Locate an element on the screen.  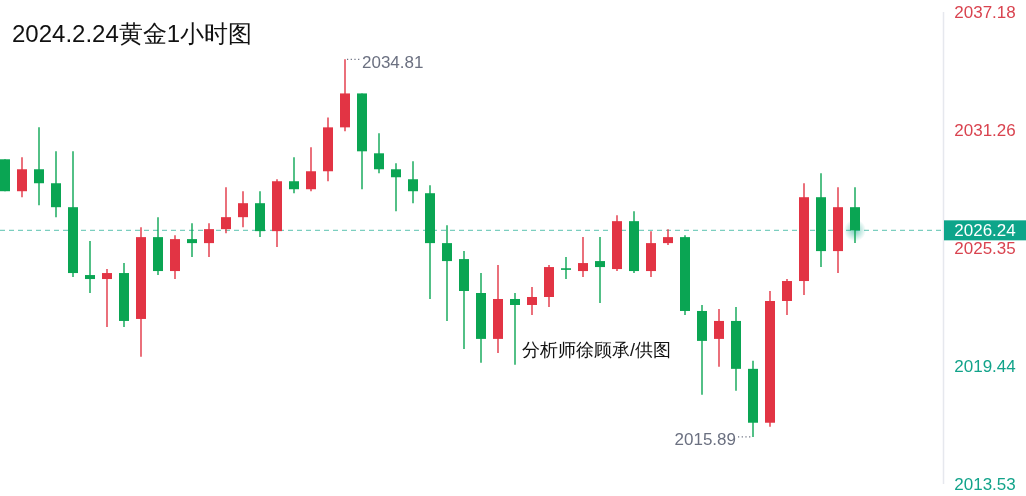
annotation: 分析师徐顾承/供图 is located at coordinates (597, 350).